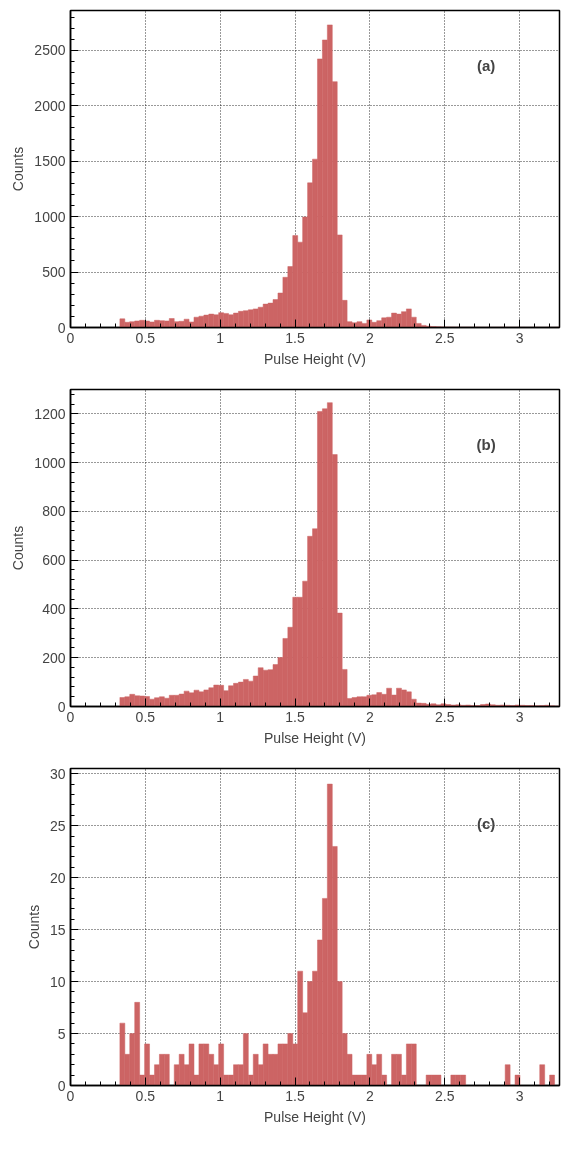 Image resolution: width=561 pixels, height=1151 pixels. What do you see at coordinates (54, 608) in the screenshot?
I see `y-tick-label: 400` at bounding box center [54, 608].